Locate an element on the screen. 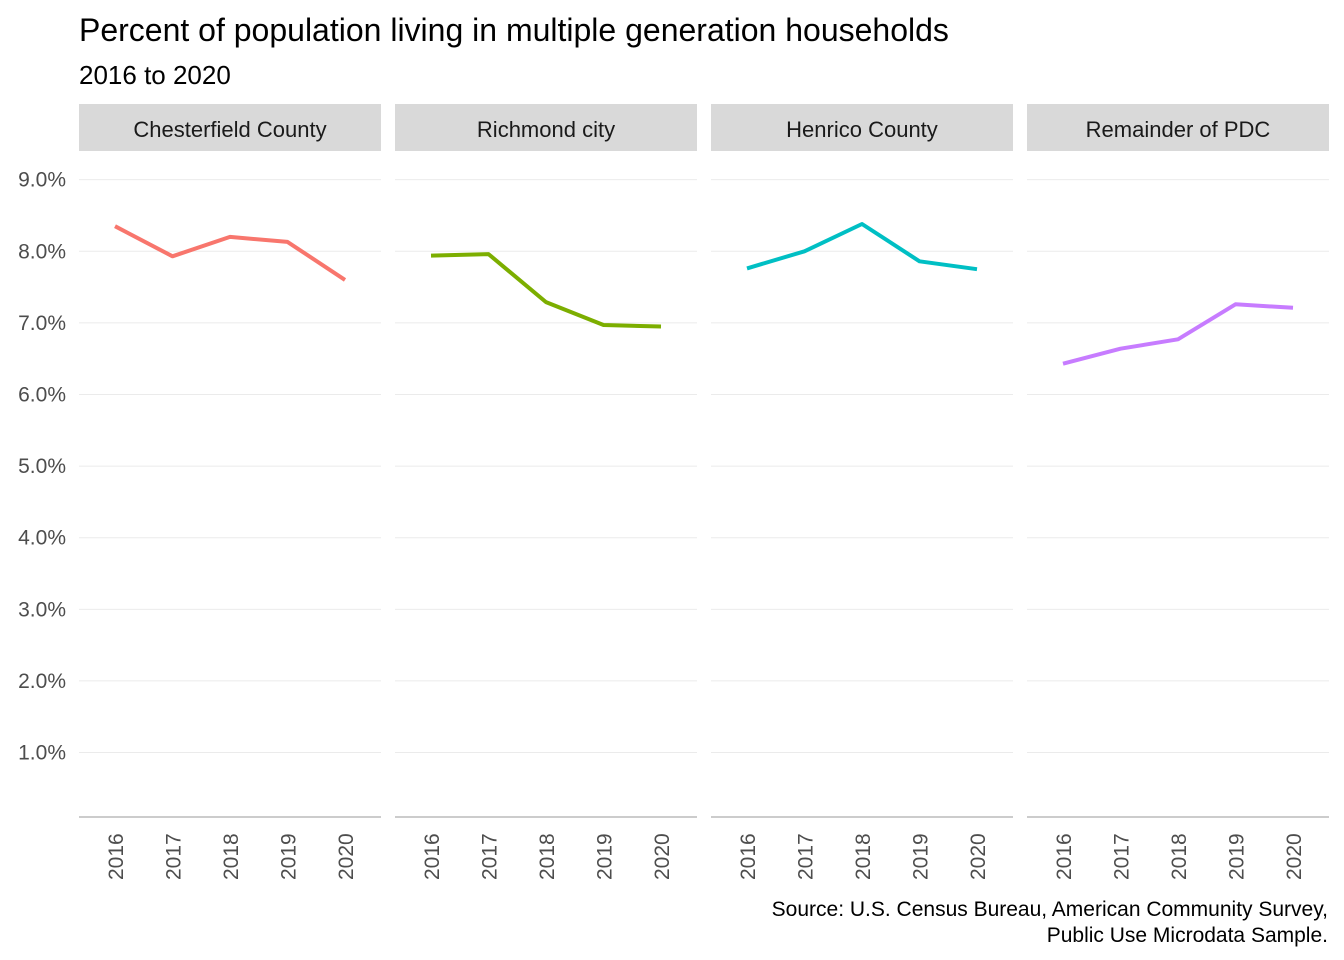 The image size is (1344, 960). chart-subtitle: 2016 to 2020 is located at coordinates (155, 75).